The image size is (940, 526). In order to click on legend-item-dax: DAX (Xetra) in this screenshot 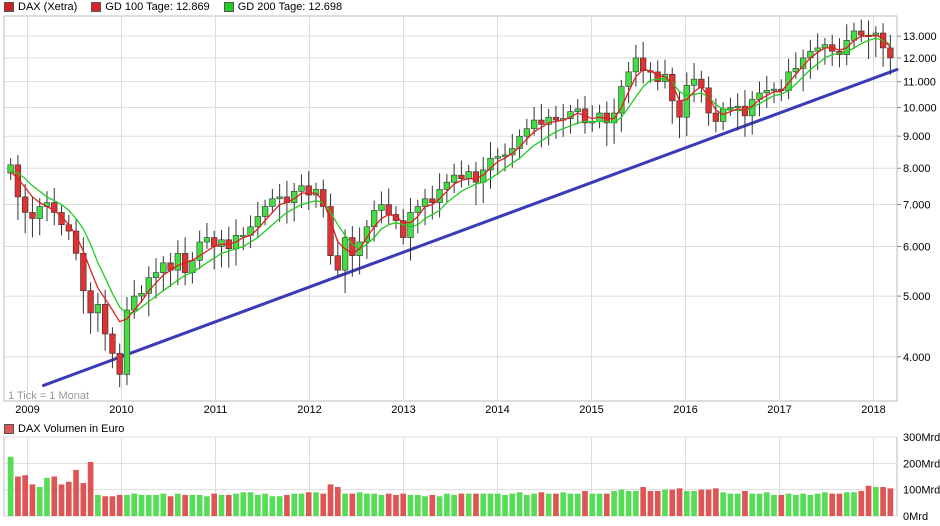, I will do `click(40, 7)`.